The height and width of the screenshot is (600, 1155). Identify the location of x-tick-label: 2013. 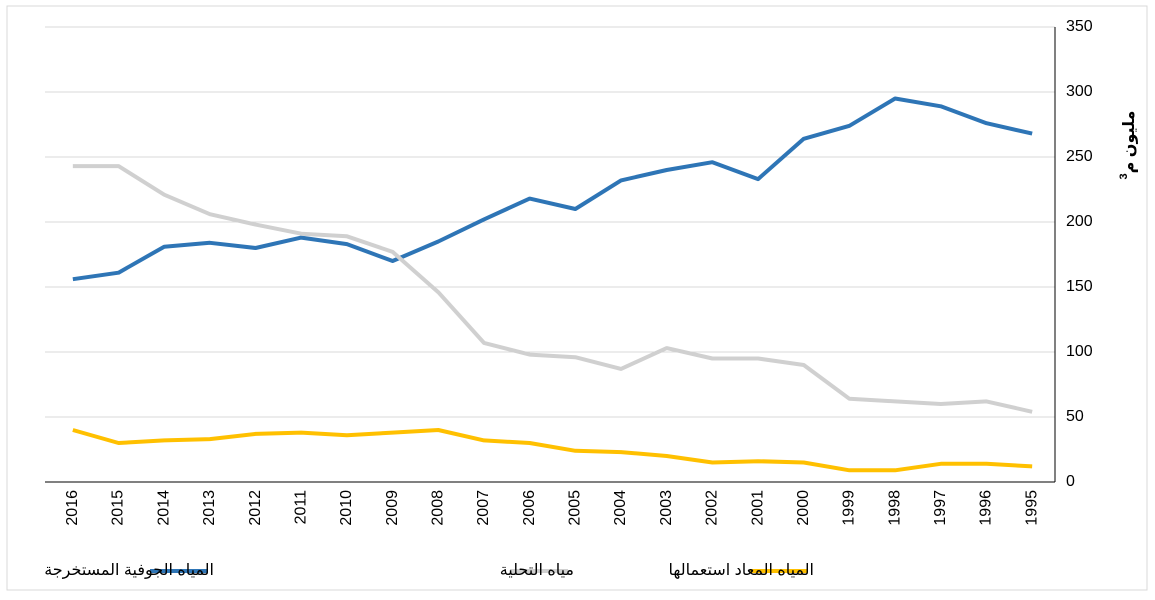
(209, 508).